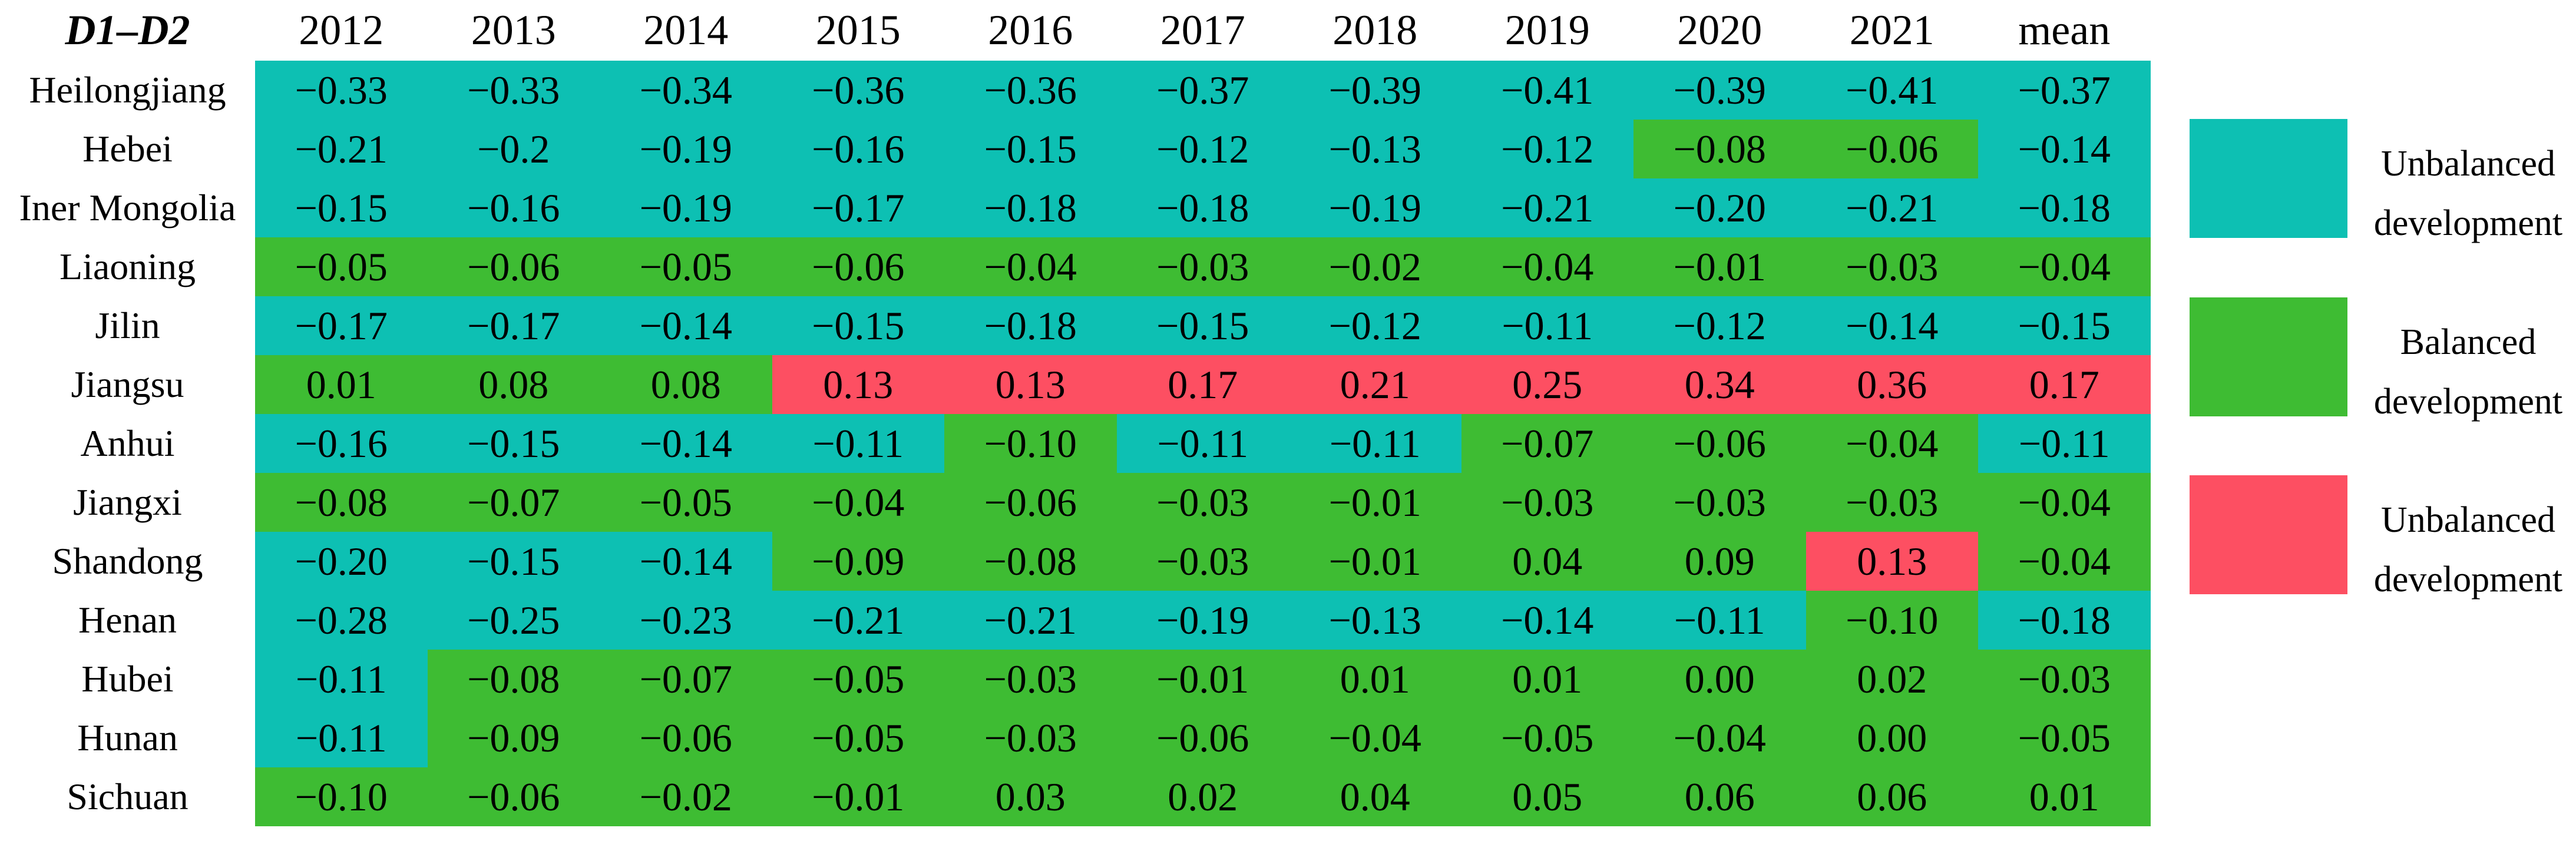  Describe the element at coordinates (127, 796) in the screenshot. I see `row-label: Sichuan` at that location.